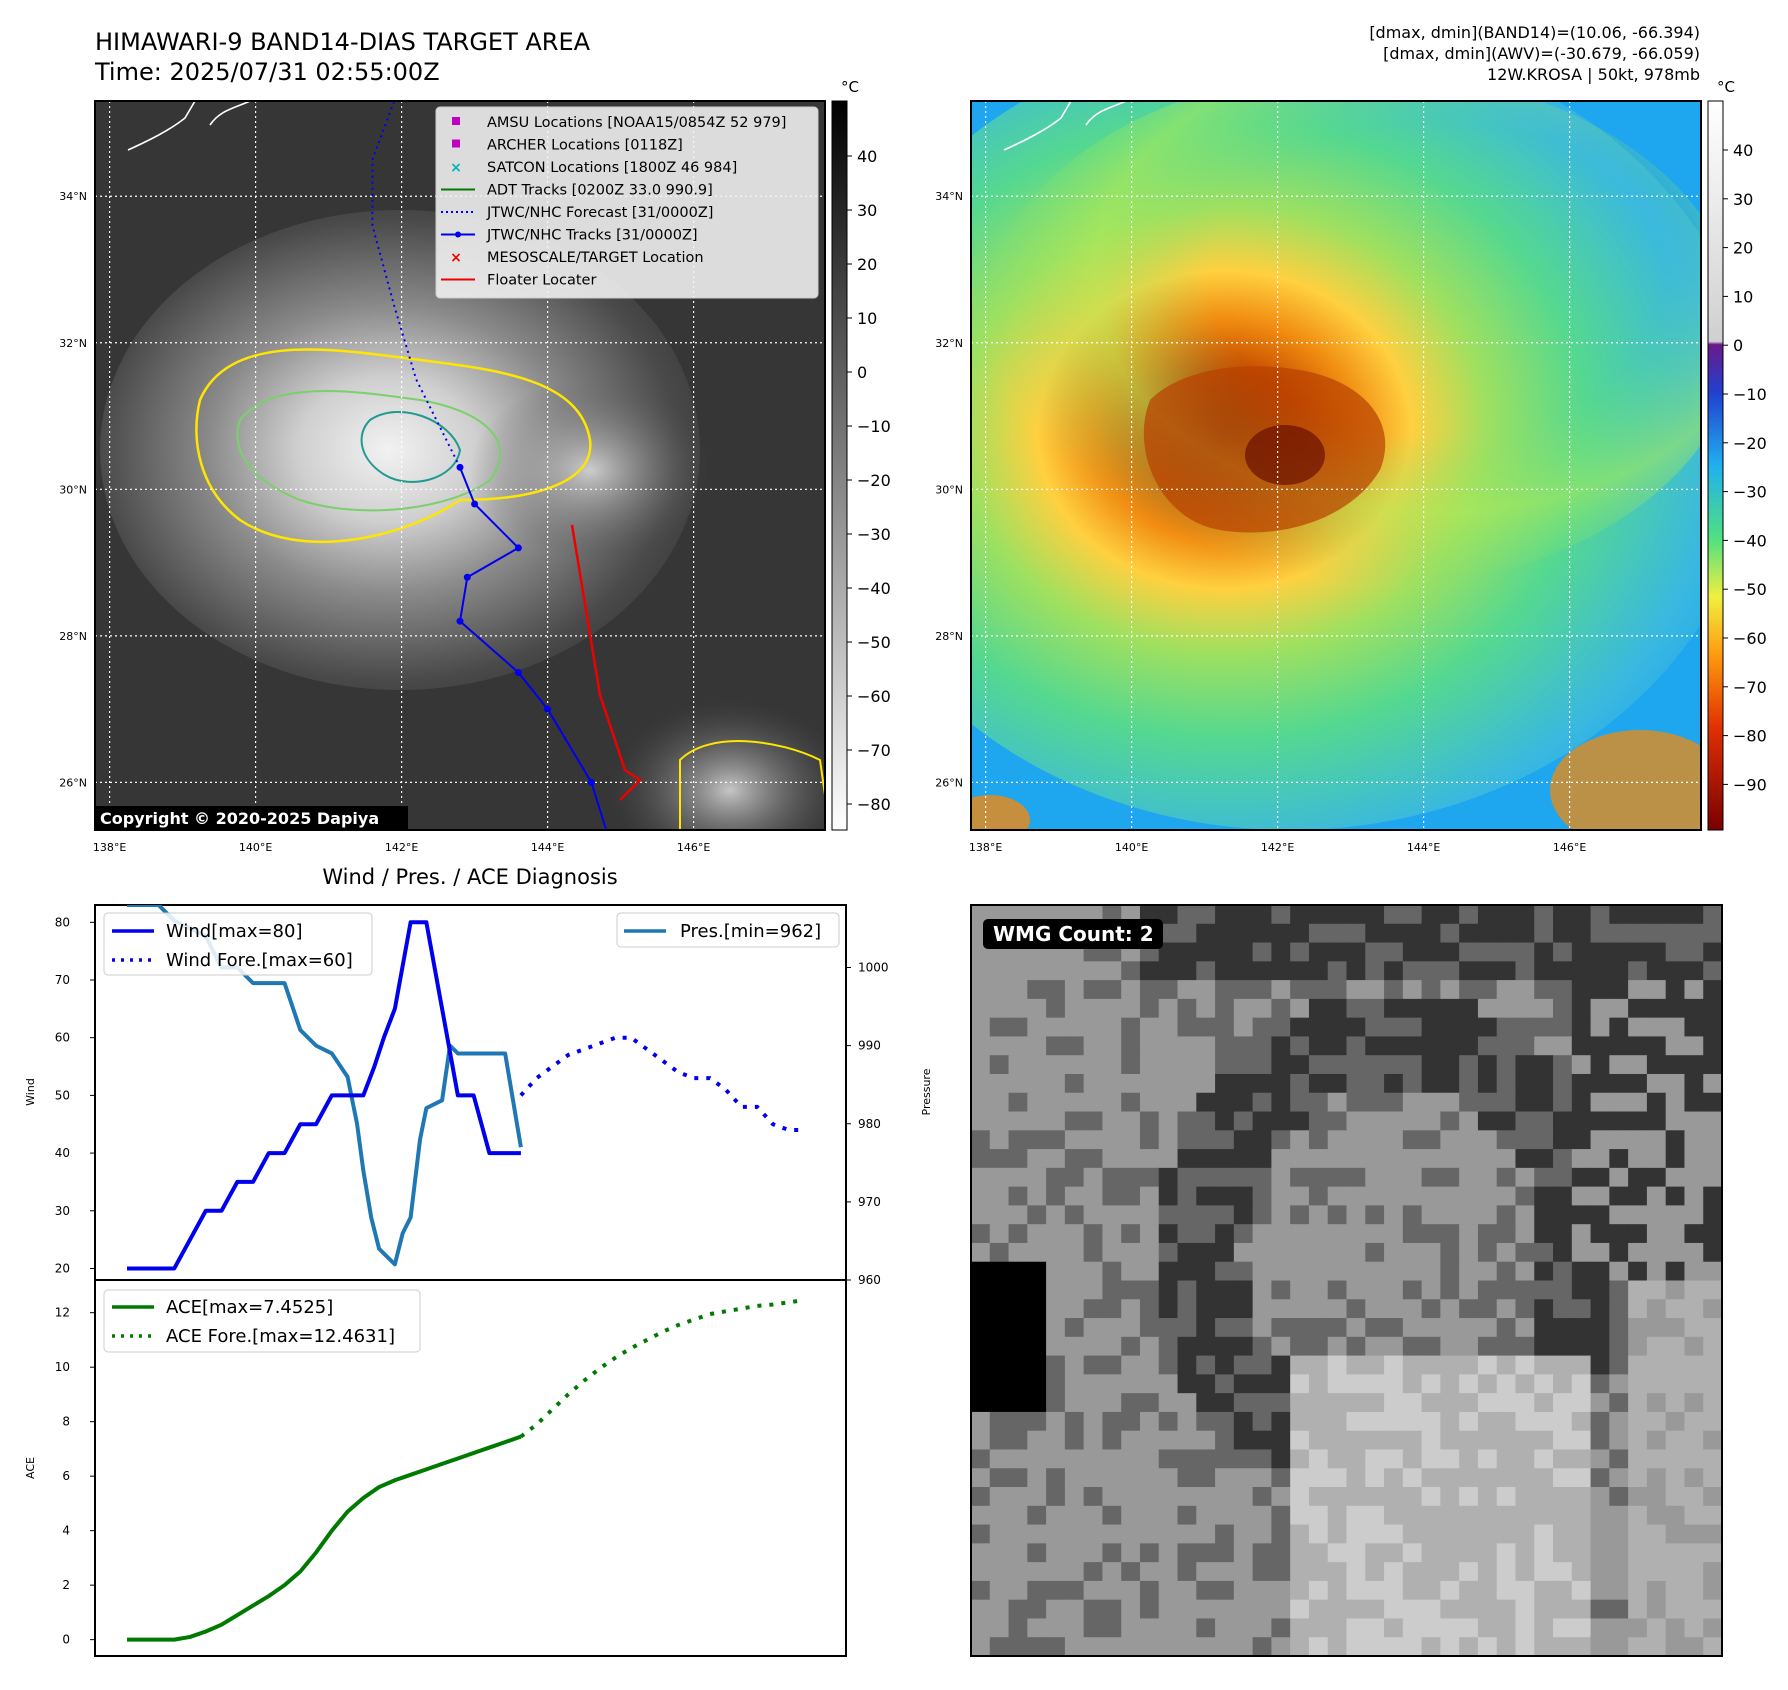 The height and width of the screenshot is (1690, 1788). What do you see at coordinates (262, 1321) in the screenshot?
I see `ace-legend: ACE[max=7.4525] ACE Fore.[max=12.4631]` at bounding box center [262, 1321].